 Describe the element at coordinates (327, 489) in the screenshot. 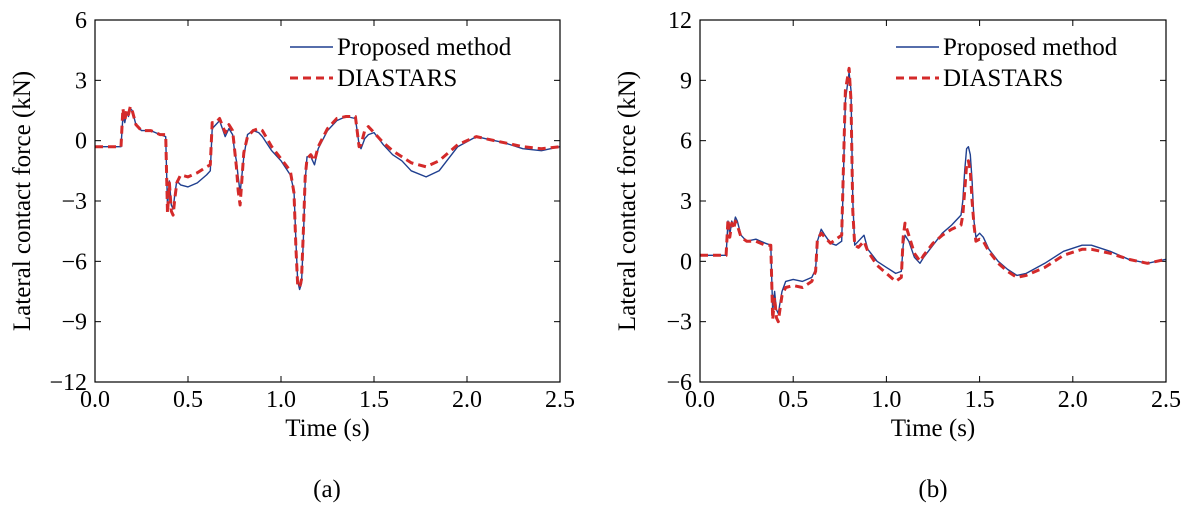

I see `panel-label: (a)` at that location.